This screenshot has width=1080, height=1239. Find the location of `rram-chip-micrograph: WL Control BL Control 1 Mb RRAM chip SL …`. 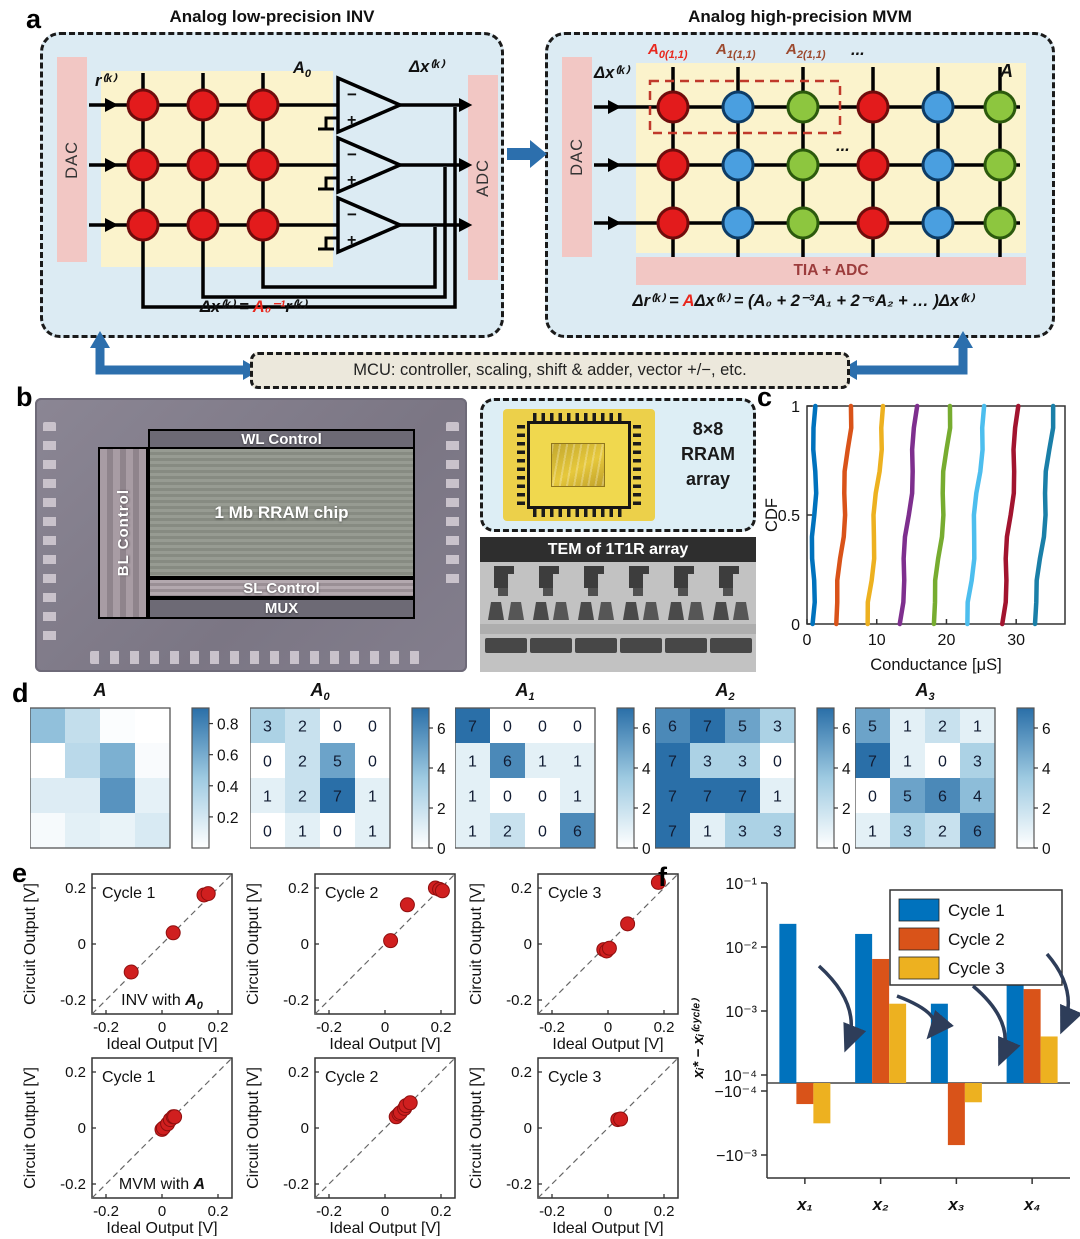

rram-chip-micrograph: WL Control BL Control 1 Mb RRAM chip SL … is located at coordinates (251, 535).